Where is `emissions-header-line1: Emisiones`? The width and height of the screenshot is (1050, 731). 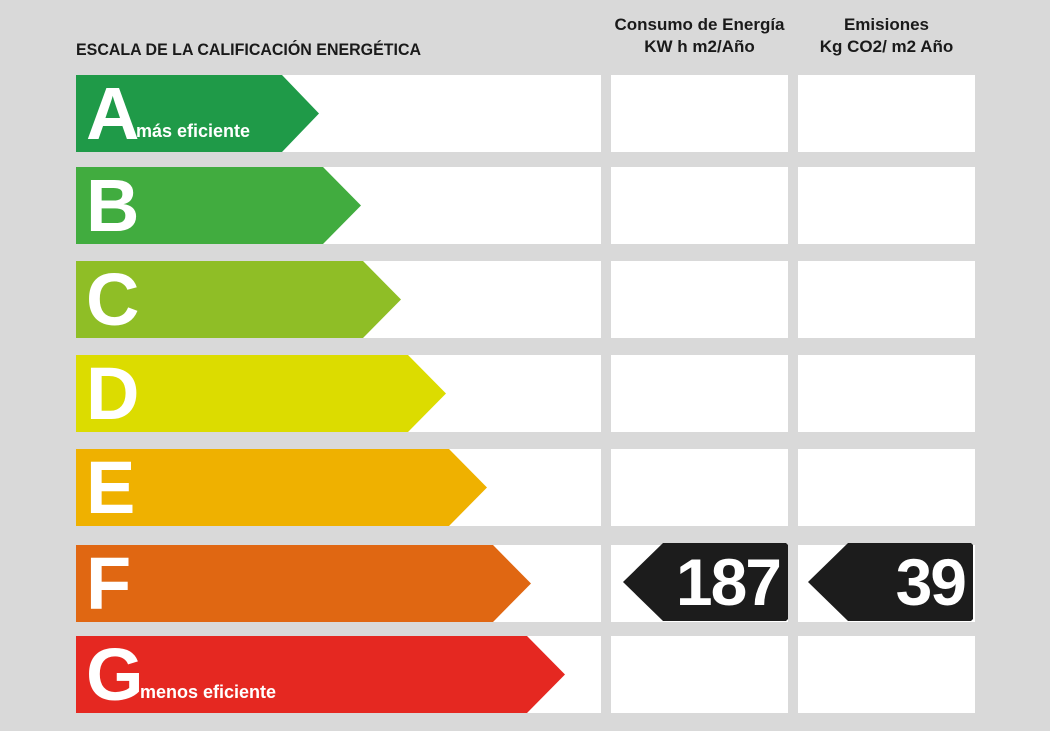
emissions-header-line1: Emisiones is located at coordinates (886, 24).